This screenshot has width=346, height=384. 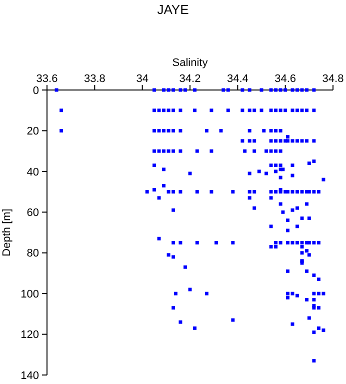 I want to click on x-tick-label: 33.6, so click(x=47, y=79).